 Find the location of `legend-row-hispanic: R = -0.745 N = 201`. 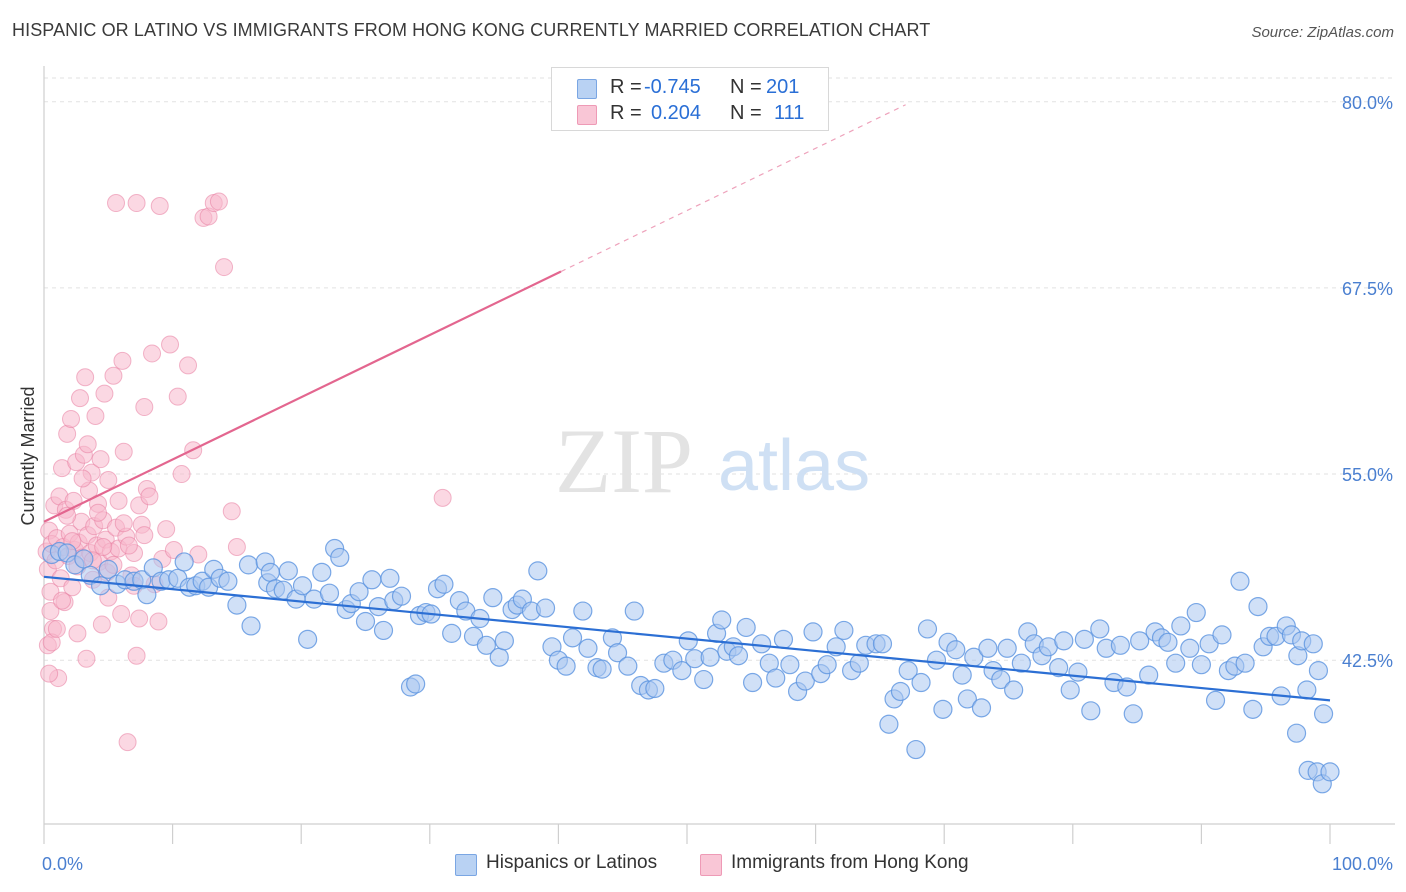

legend-row-hispanic: R = -0.745 N = 201 is located at coordinates (690, 88).